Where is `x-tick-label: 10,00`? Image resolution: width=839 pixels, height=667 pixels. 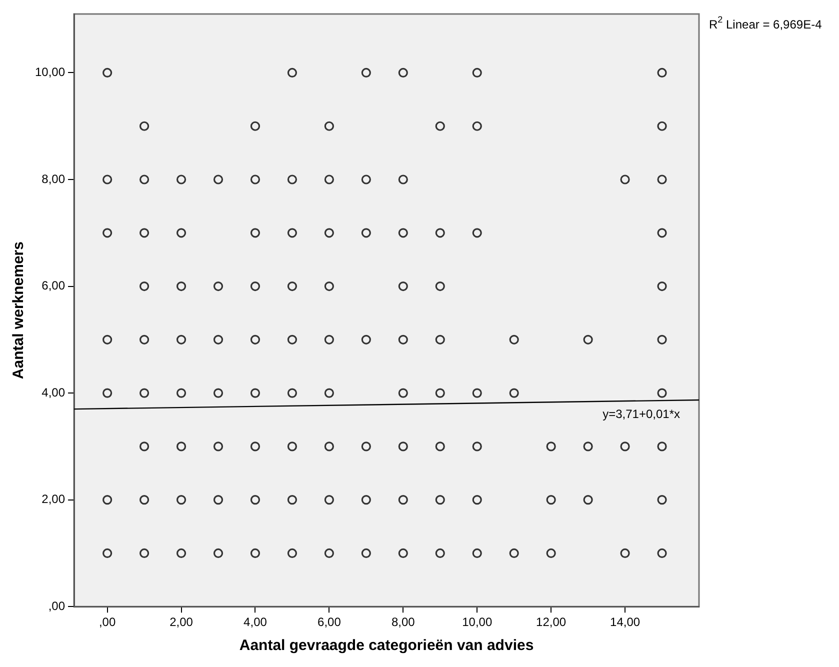 x-tick-label: 10,00 is located at coordinates (477, 622).